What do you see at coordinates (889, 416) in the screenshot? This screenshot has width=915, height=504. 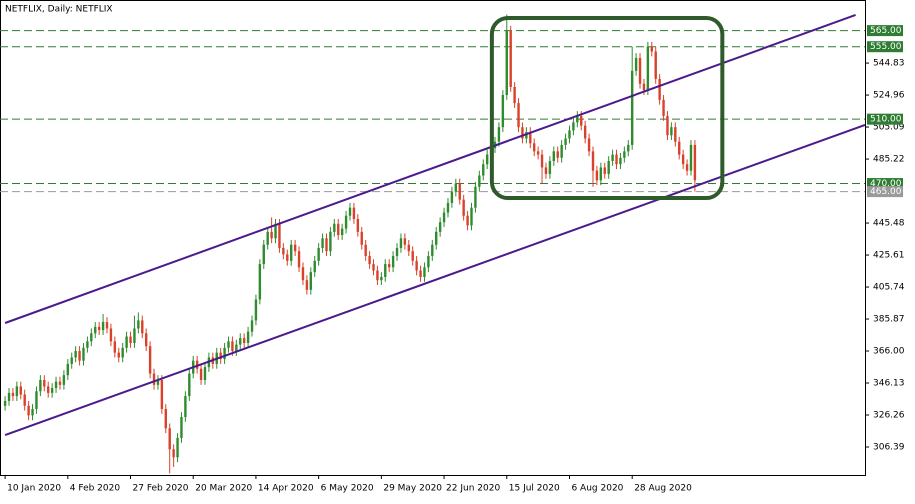 I see `y-tick-label: 326.26` at bounding box center [889, 416].